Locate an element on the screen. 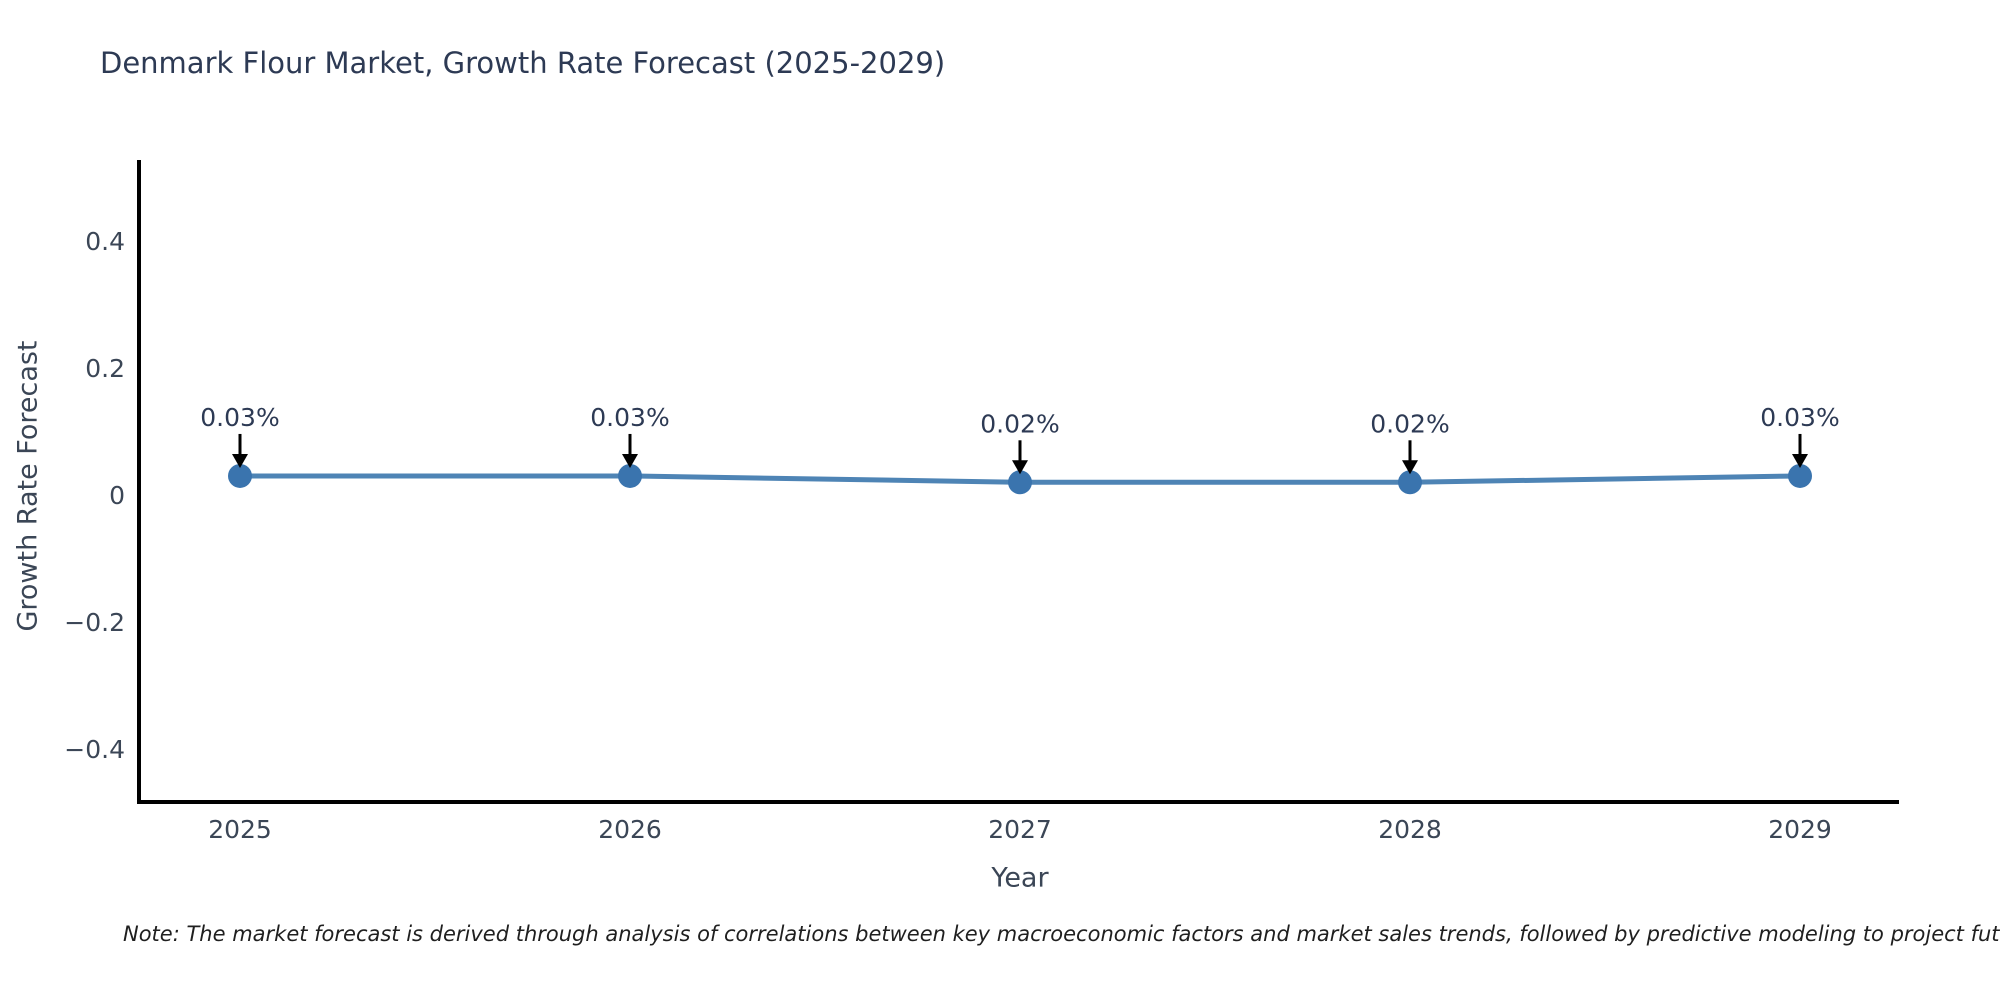  y-tick-label: 0.2 is located at coordinates (105, 368).